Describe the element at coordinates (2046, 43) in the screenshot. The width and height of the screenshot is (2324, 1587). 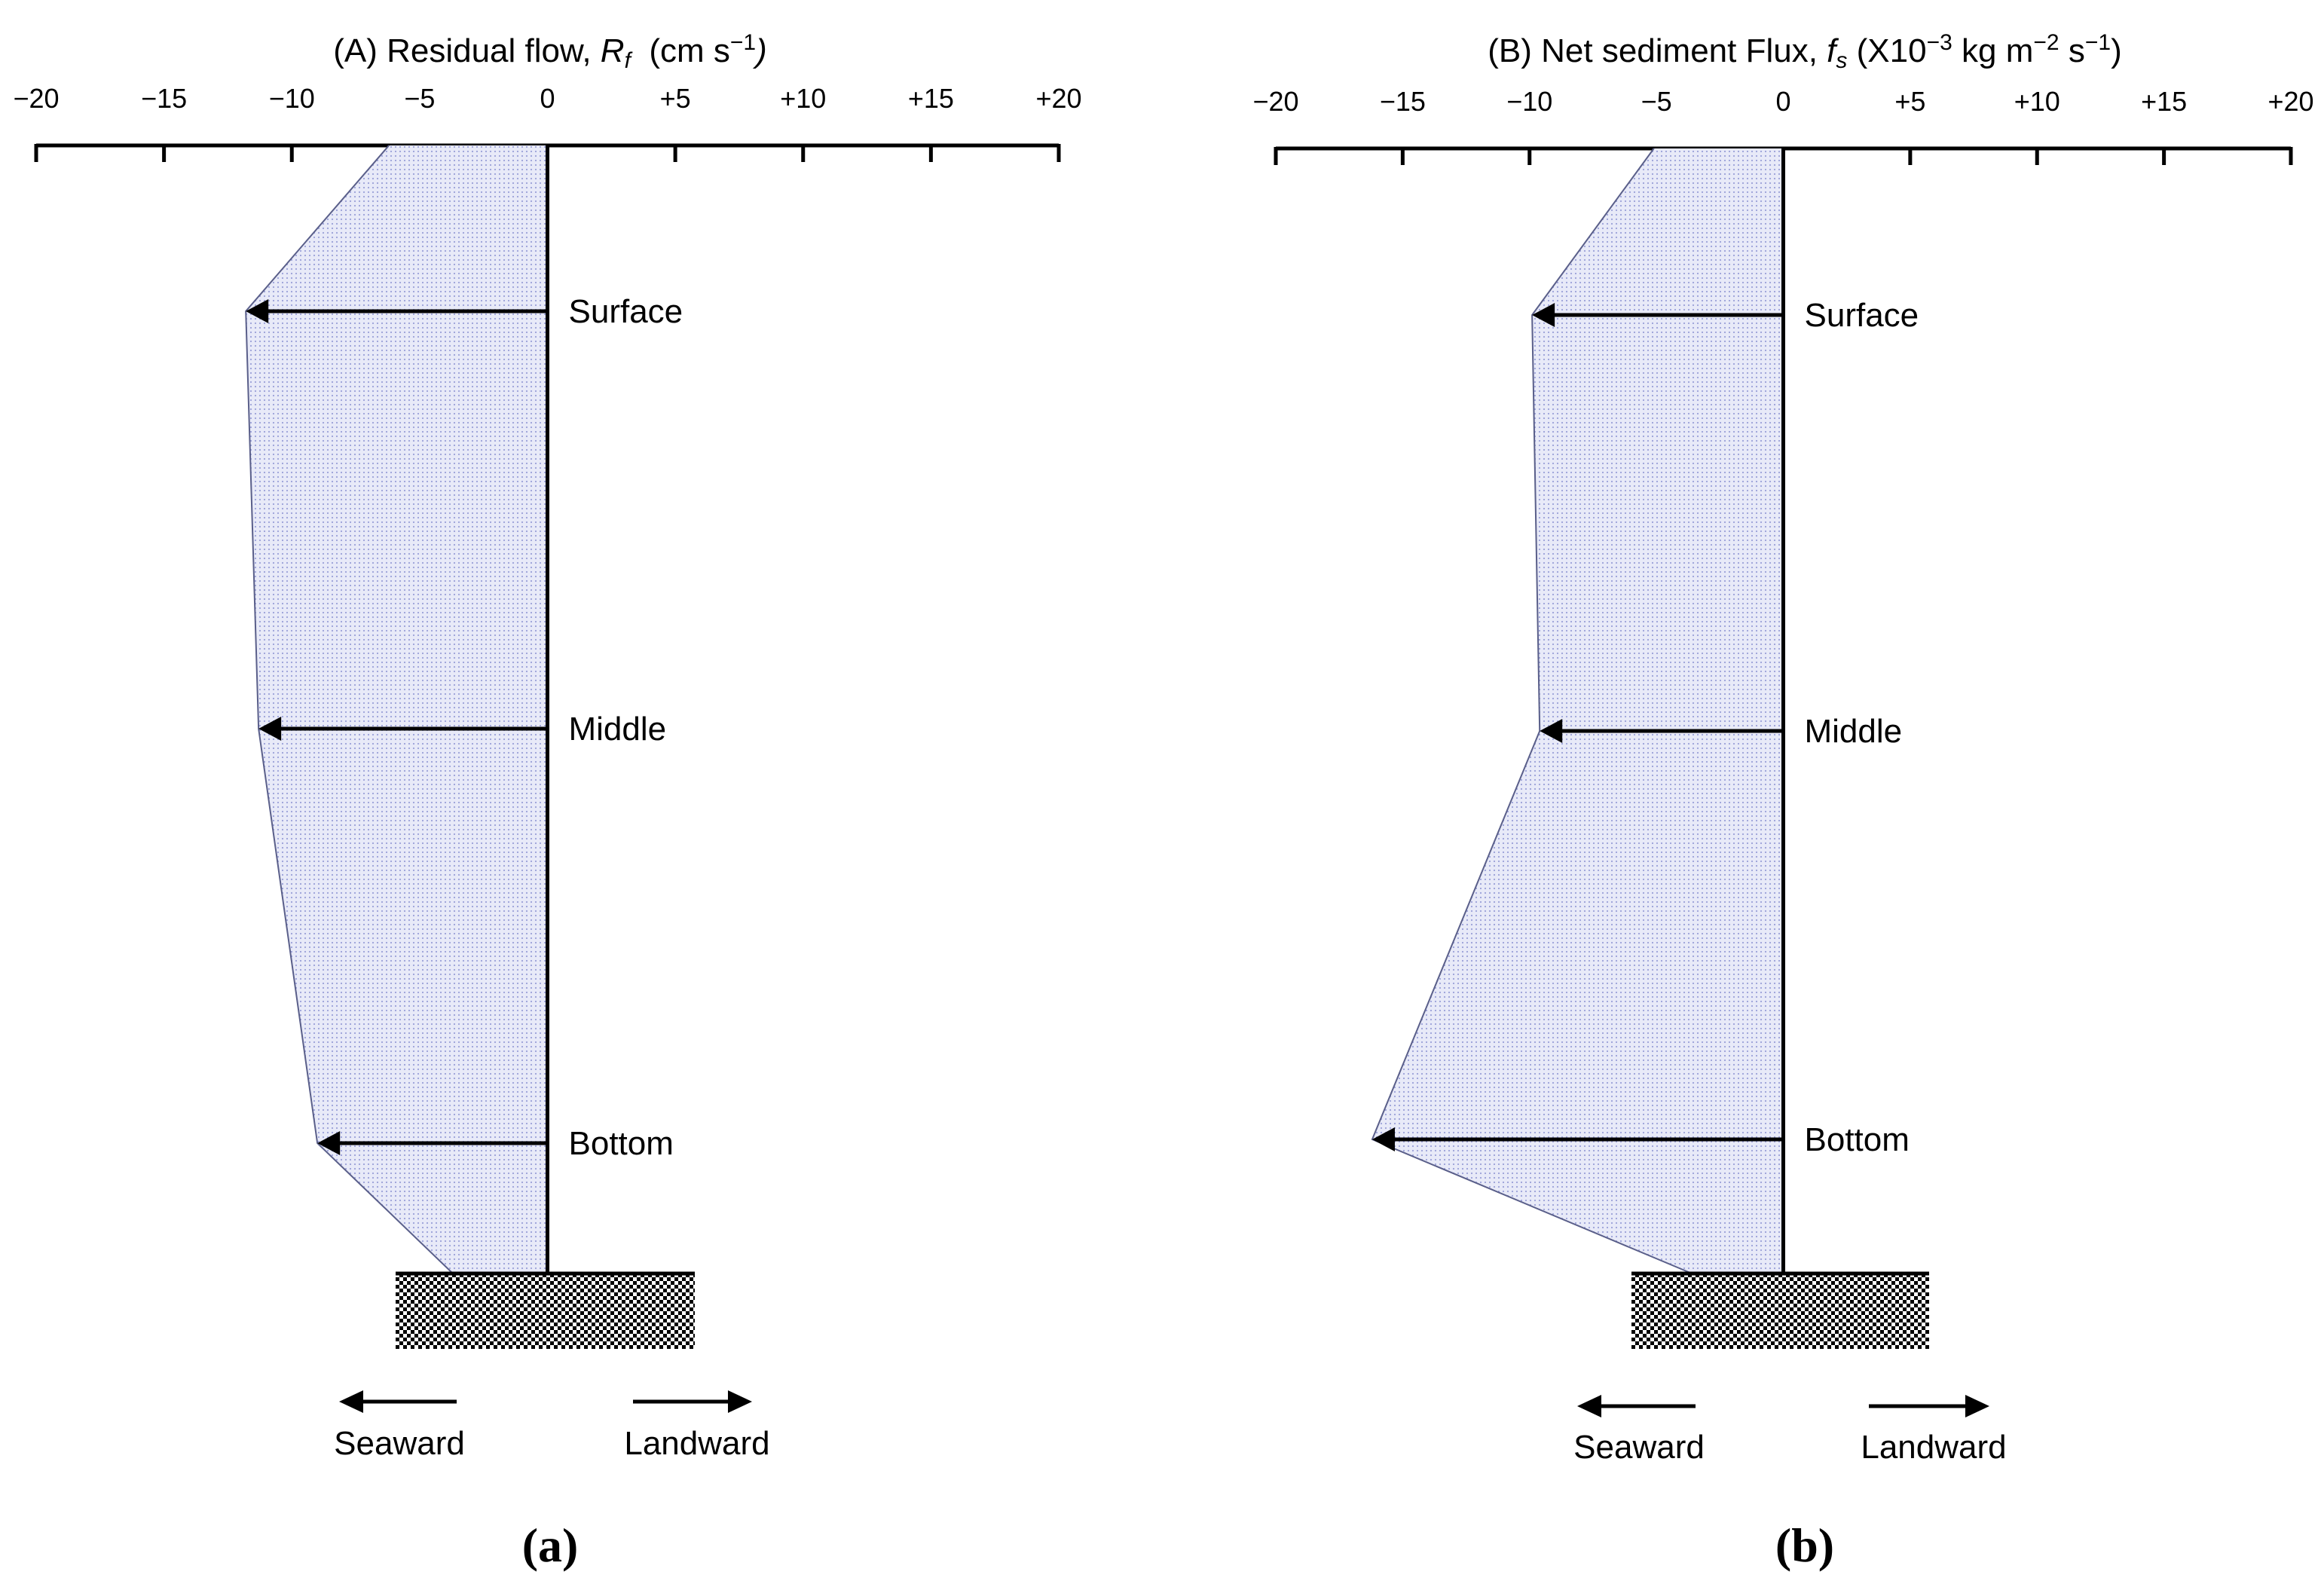
I see `title-unit-exp2: −2` at that location.